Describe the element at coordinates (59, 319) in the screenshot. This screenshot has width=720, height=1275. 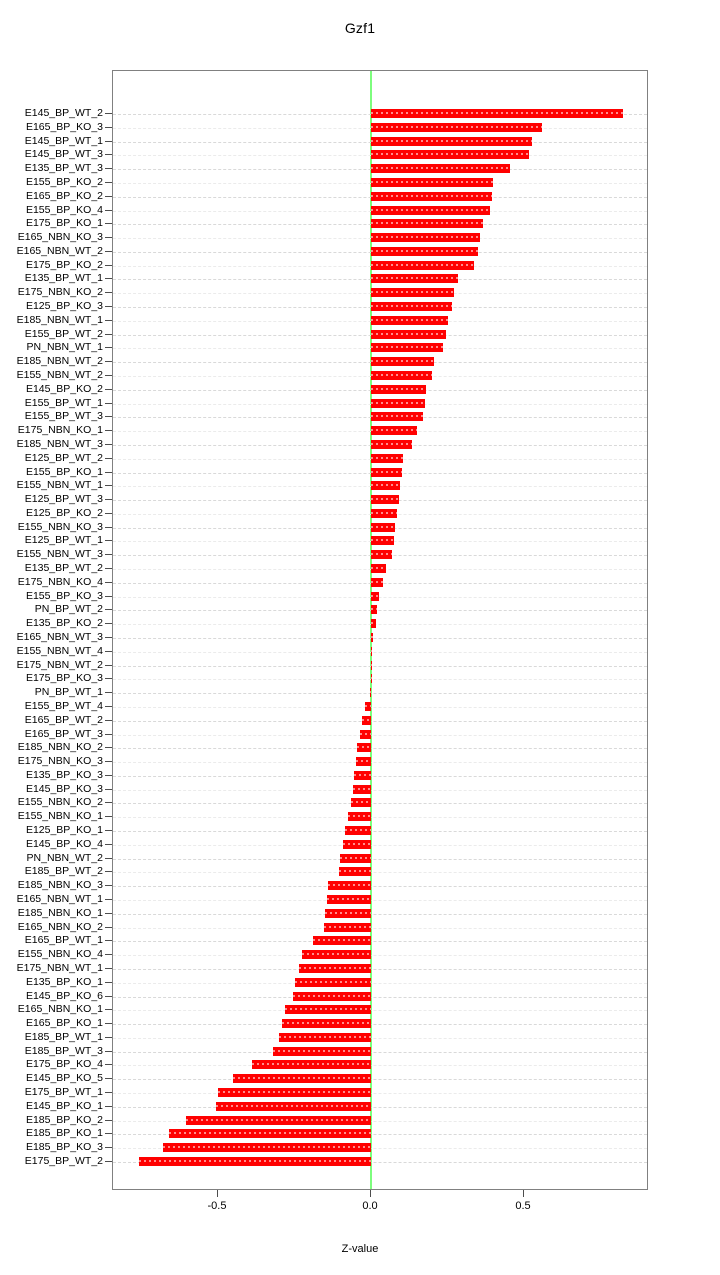
I see `y-axis-tick-label: E185_NBN_WT_1` at that location.